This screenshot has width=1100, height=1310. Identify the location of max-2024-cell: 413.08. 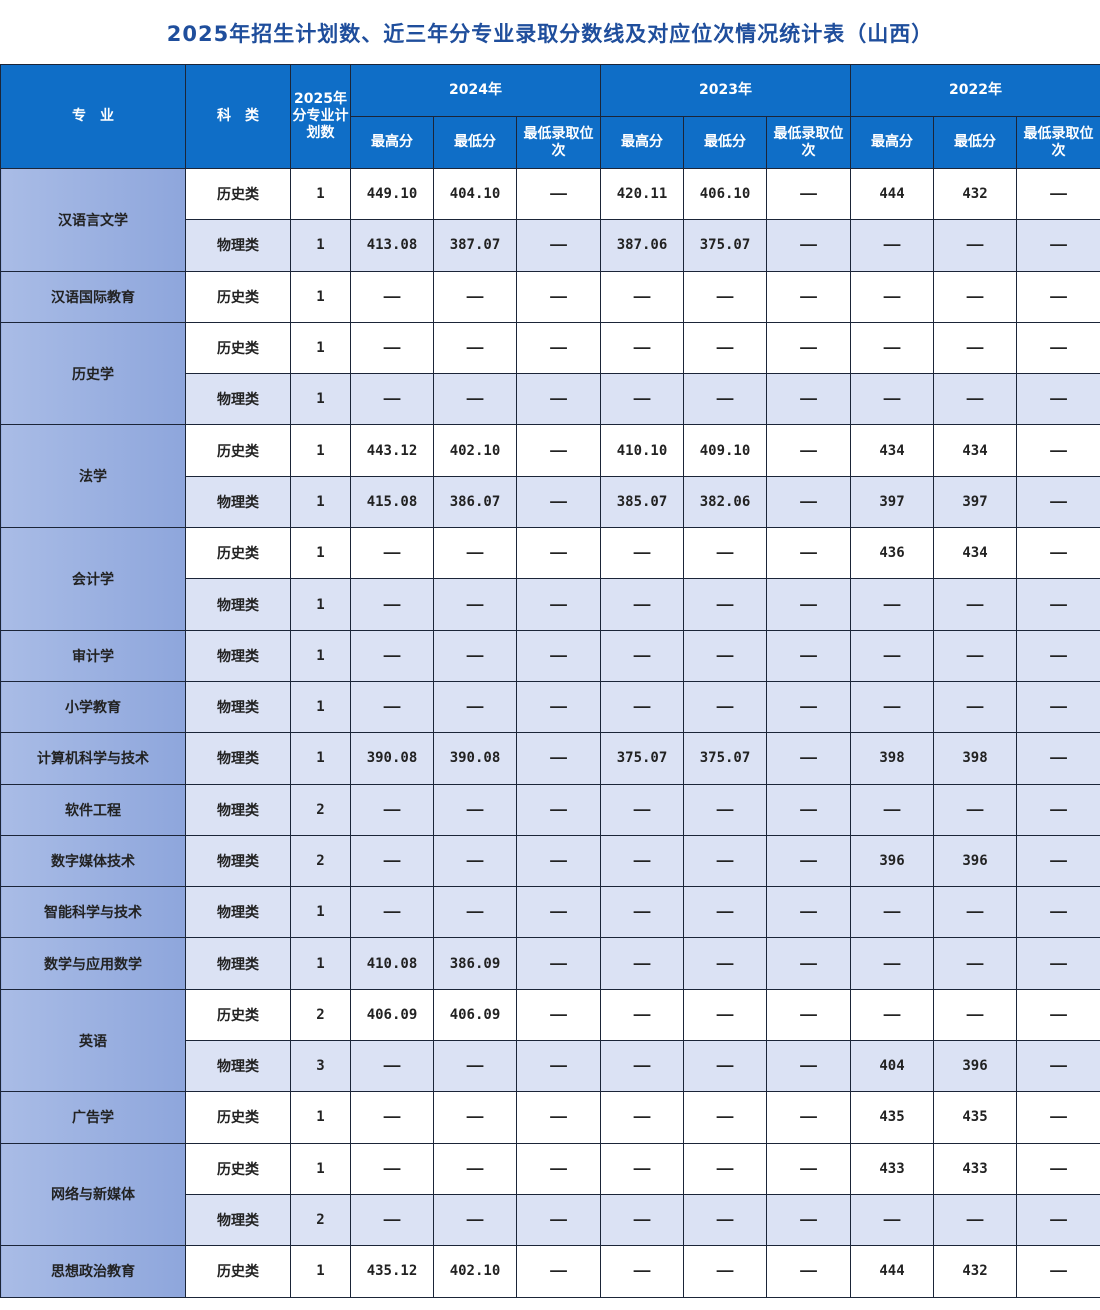
(392, 245).